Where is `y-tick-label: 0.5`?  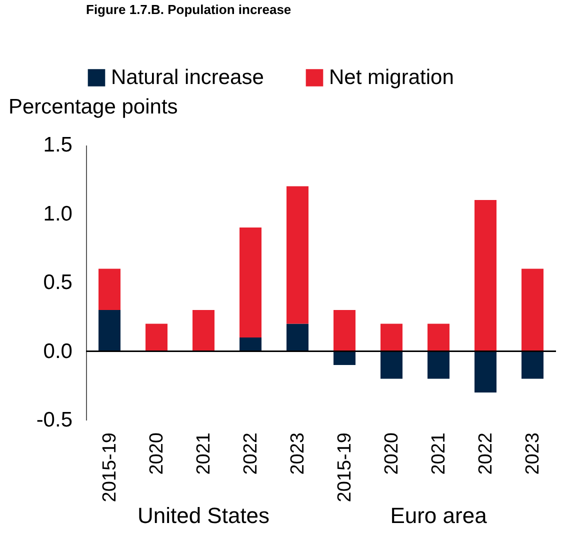
y-tick-label: 0.5 is located at coordinates (57, 282).